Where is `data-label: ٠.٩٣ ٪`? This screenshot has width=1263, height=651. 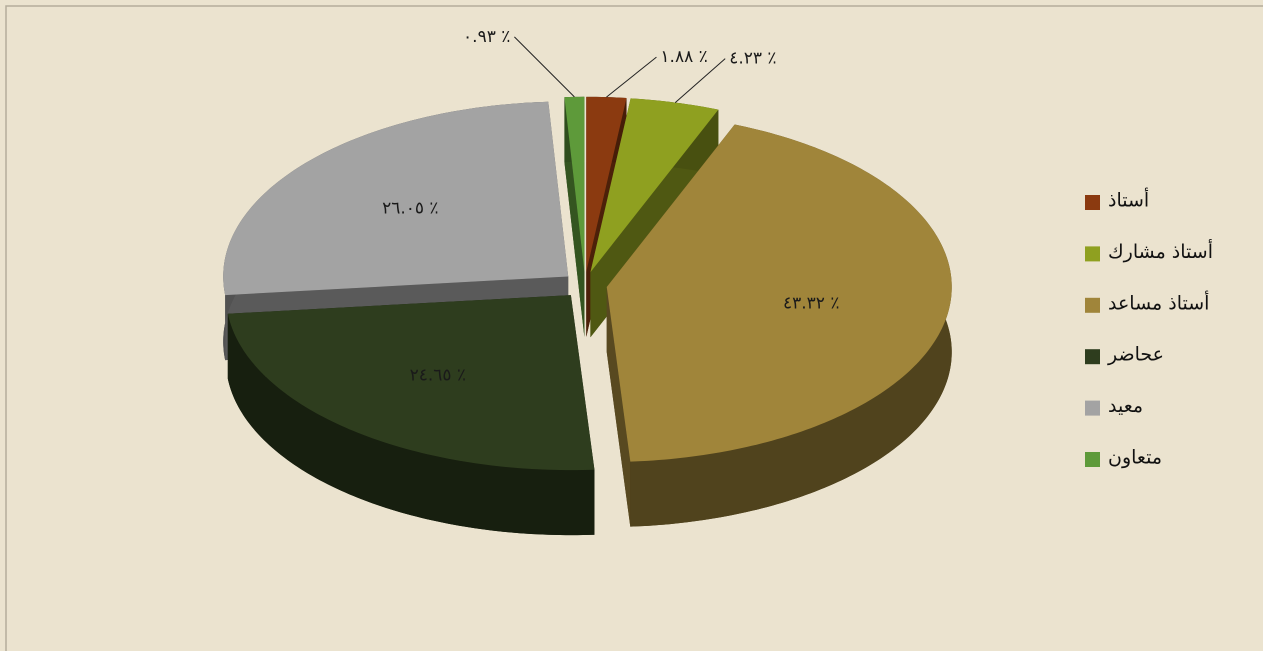
data-label: ٠.٩٣ ٪ is located at coordinates (486, 37).